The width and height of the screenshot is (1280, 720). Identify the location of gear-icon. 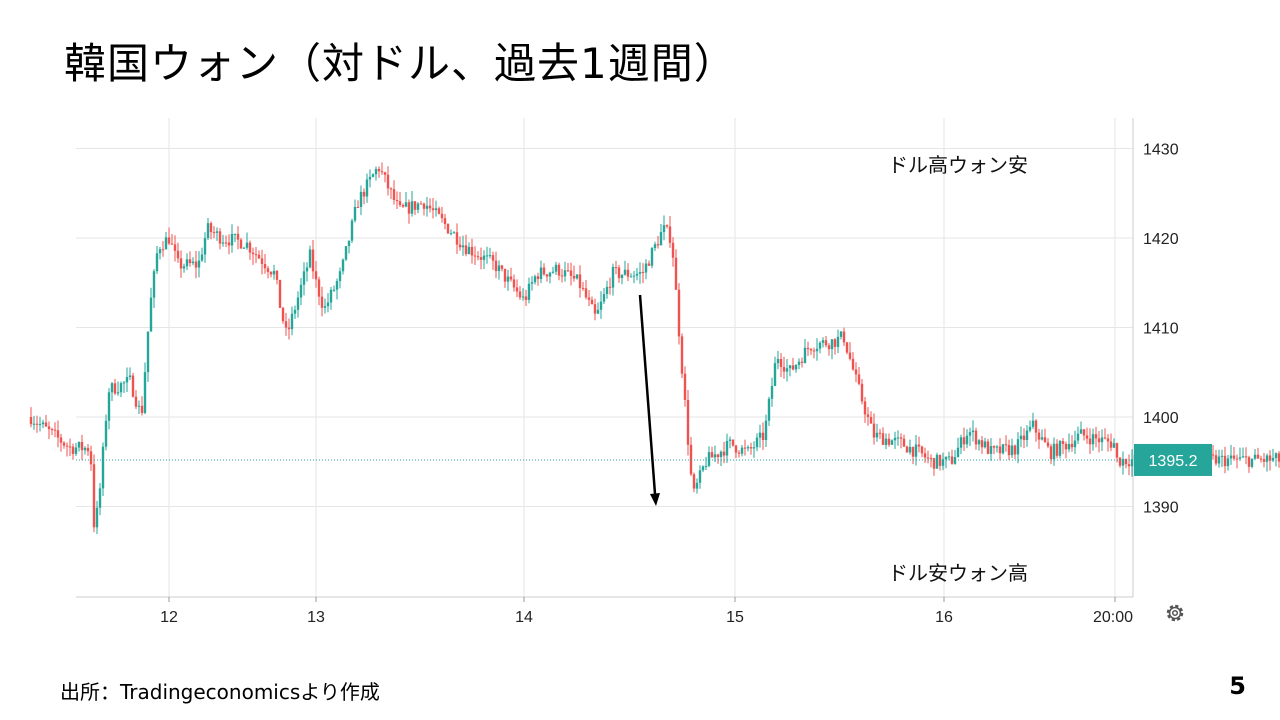
(1175, 613).